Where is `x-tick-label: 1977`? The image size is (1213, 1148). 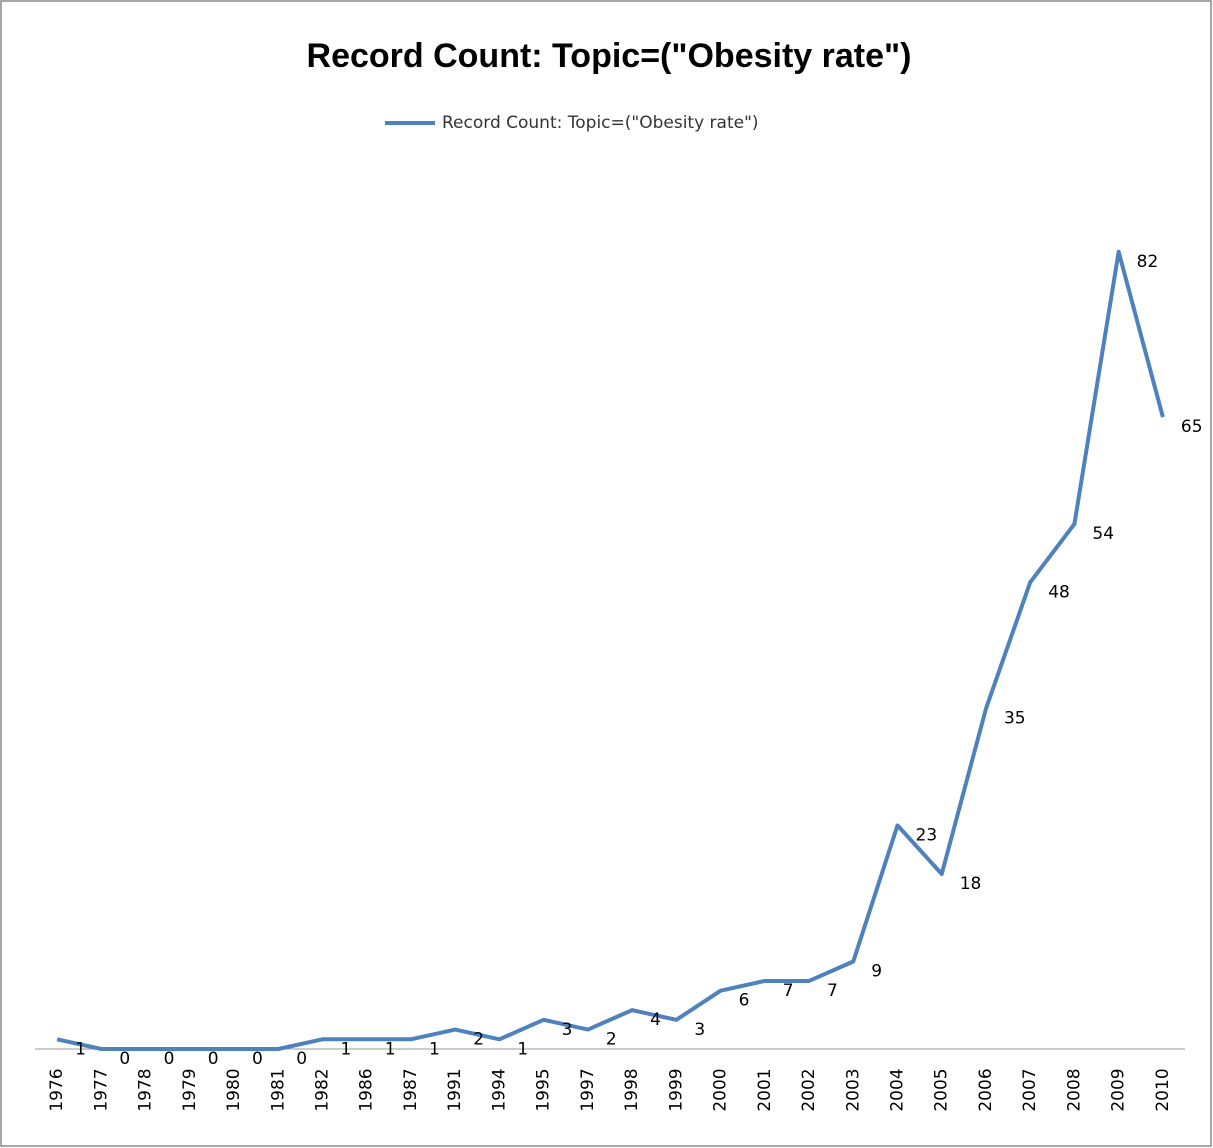 x-tick-label: 1977 is located at coordinates (101, 1089).